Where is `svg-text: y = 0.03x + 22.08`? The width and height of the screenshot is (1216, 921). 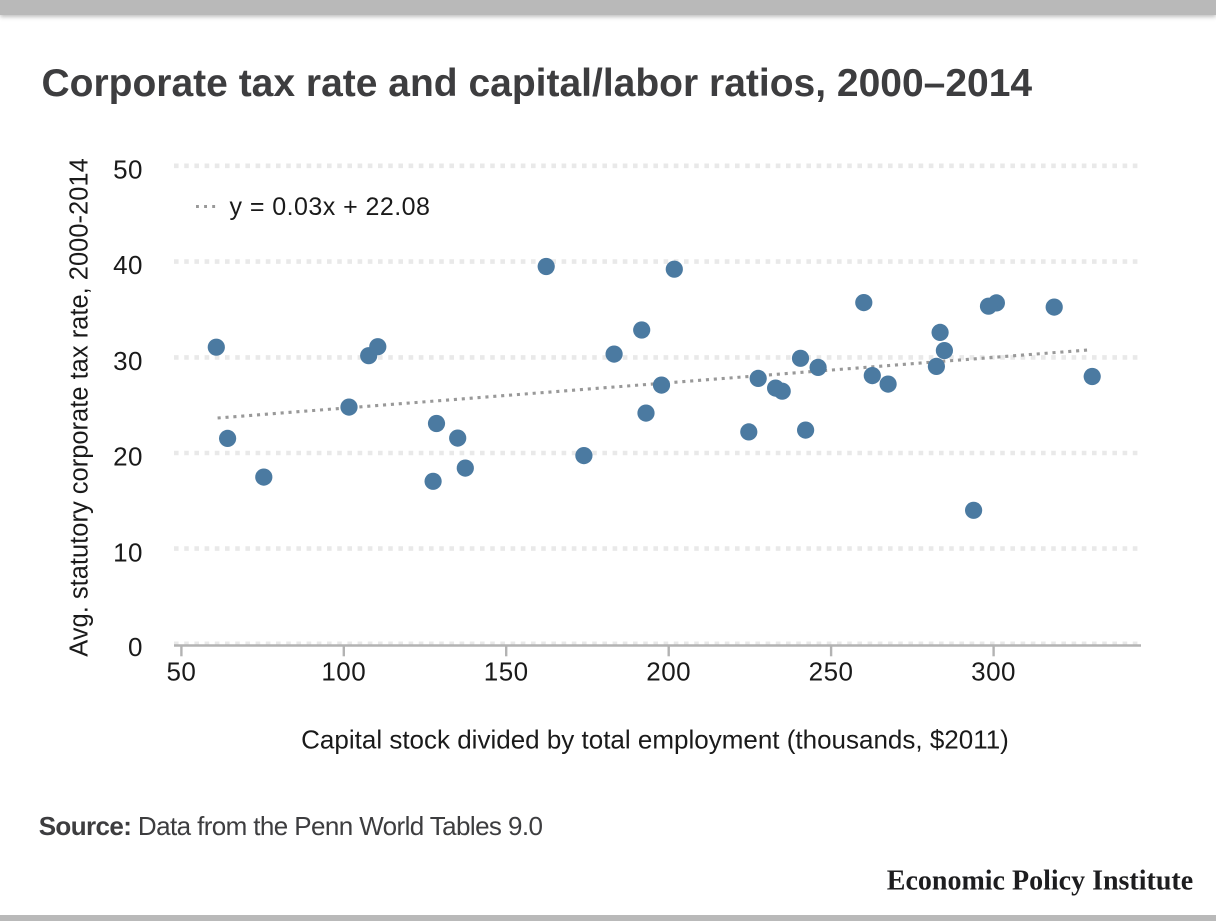
svg-text: y = 0.03x + 22.08 is located at coordinates (330, 207).